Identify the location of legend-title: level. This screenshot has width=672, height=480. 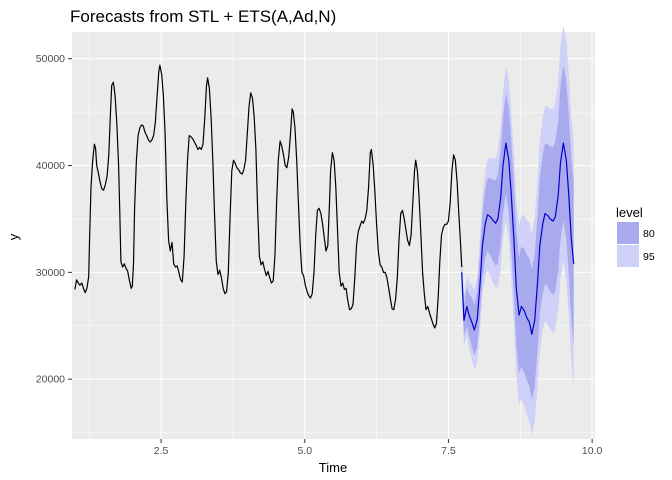
(629, 212).